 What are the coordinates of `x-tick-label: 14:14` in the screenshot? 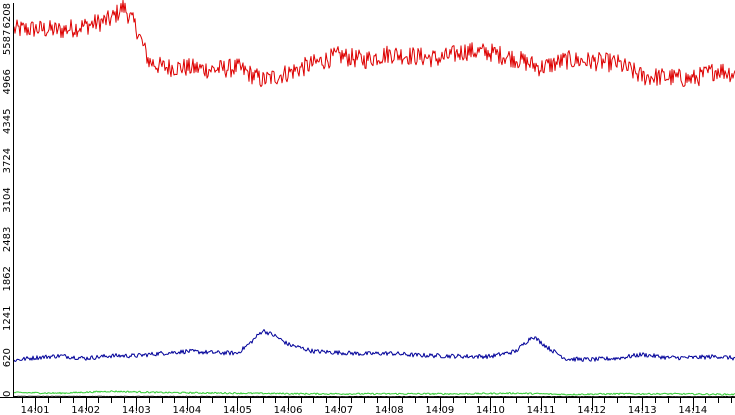 It's located at (692, 410).